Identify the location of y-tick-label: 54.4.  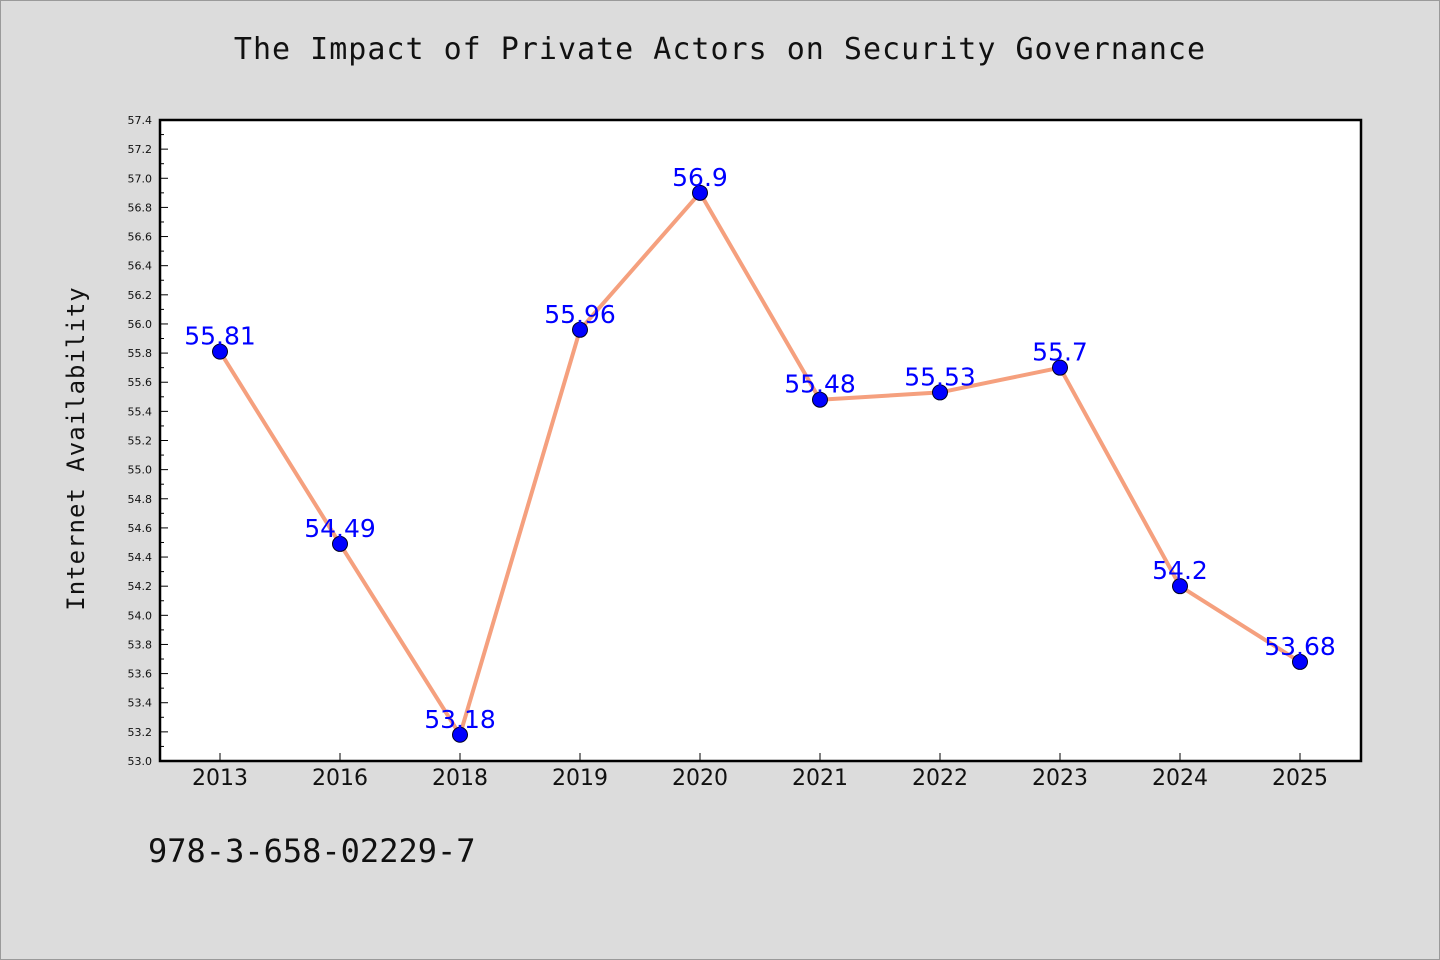
(140, 557).